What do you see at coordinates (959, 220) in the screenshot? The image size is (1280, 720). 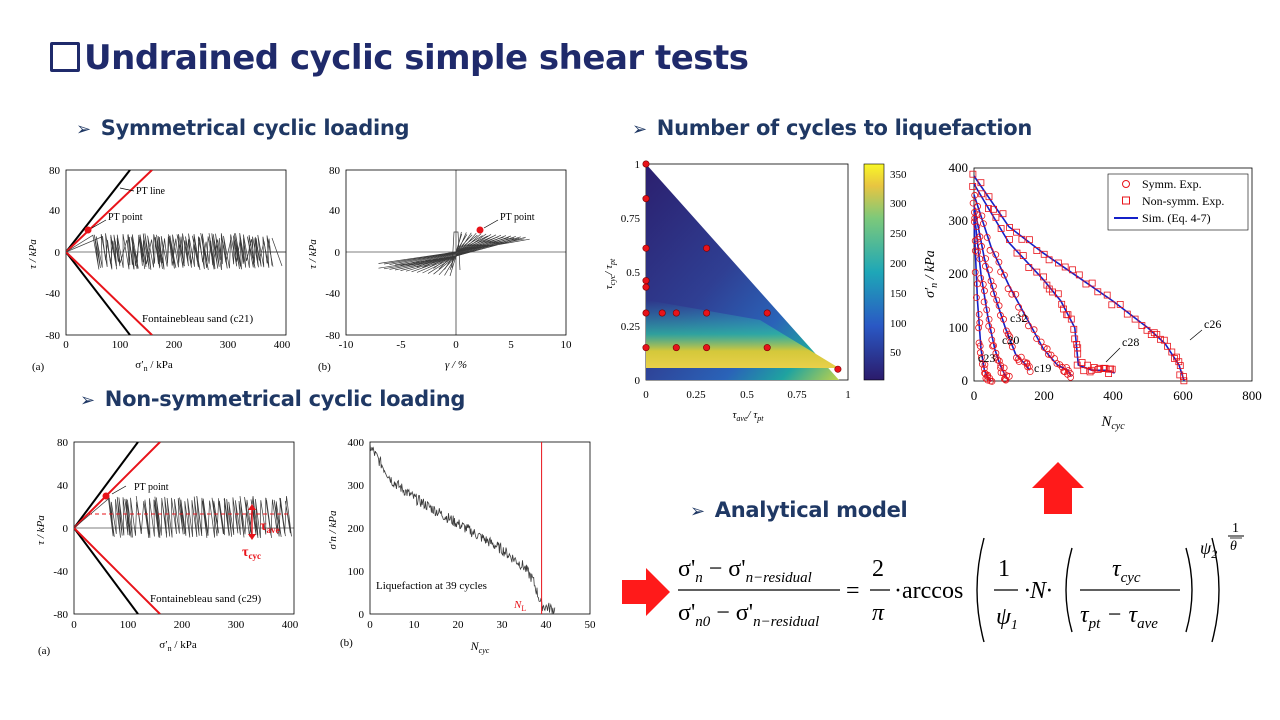 I see `y-tick: 300` at bounding box center [959, 220].